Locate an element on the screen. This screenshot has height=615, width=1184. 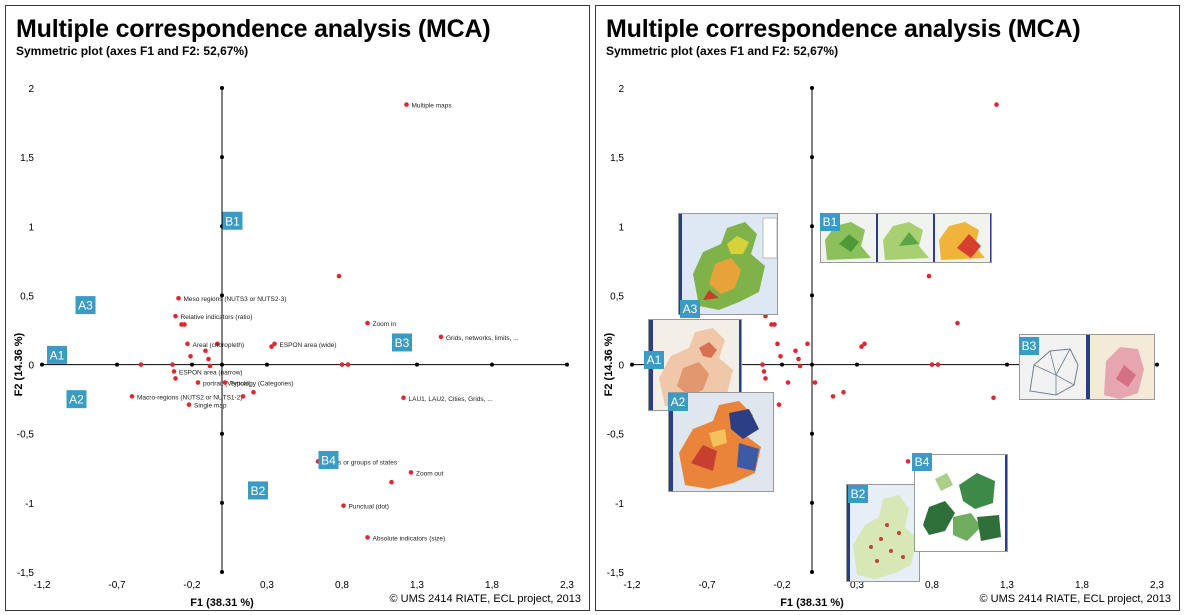
group-badge: A2 is located at coordinates (678, 402).